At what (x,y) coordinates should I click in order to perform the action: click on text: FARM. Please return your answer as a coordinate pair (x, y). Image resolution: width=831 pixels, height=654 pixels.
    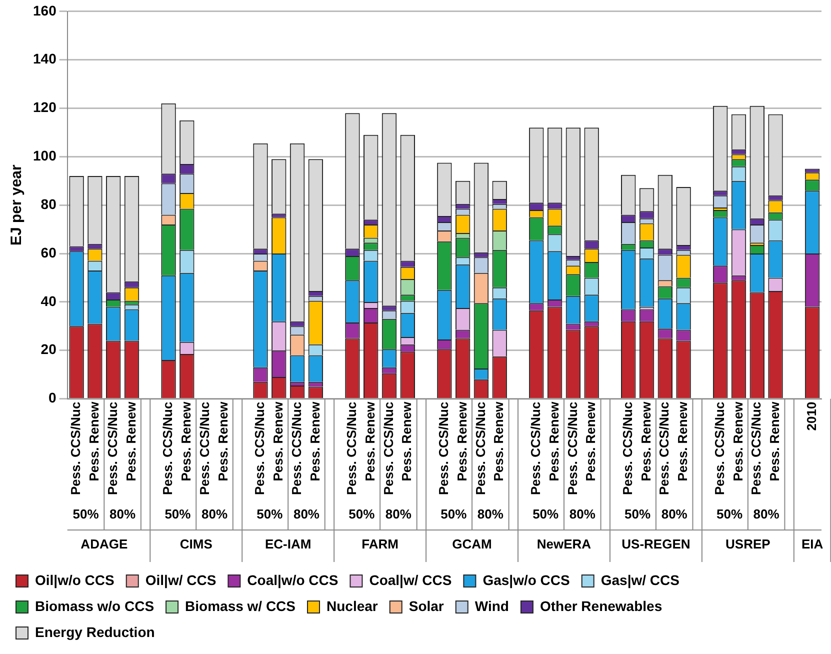
    Looking at the image, I should click on (380, 544).